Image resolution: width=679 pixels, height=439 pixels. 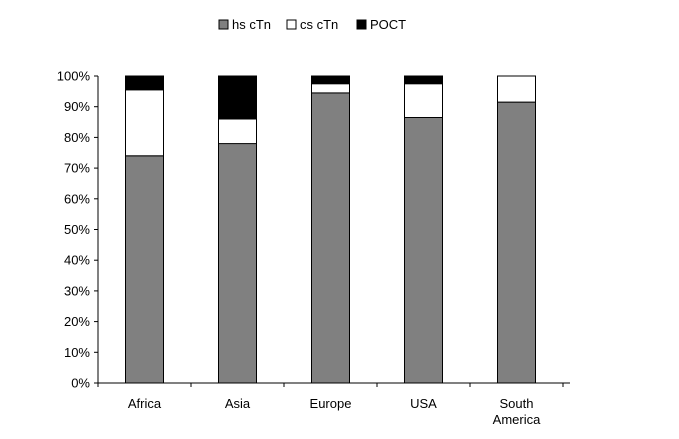 What do you see at coordinates (388, 24) in the screenshot?
I see `legend-label: POCT` at bounding box center [388, 24].